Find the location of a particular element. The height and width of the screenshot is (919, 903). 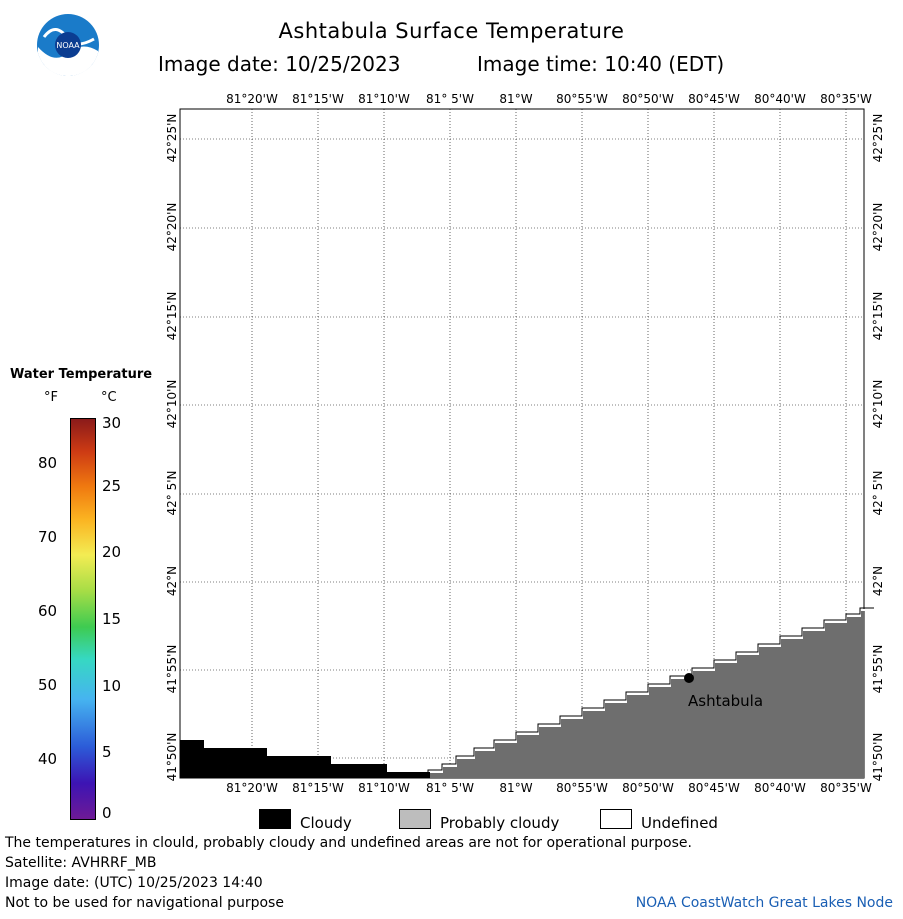

page-title: Ashtabula Surface Temperature is located at coordinates (451, 31).